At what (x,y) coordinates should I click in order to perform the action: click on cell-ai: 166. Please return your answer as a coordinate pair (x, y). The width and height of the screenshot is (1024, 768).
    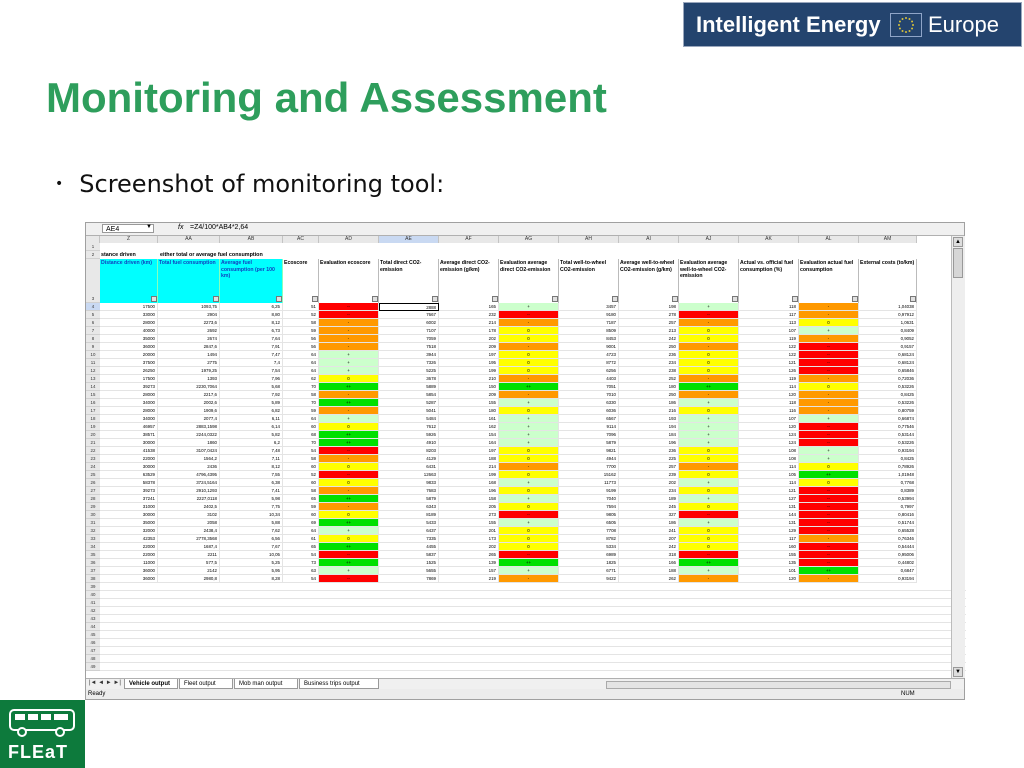
    Looking at the image, I should click on (649, 563).